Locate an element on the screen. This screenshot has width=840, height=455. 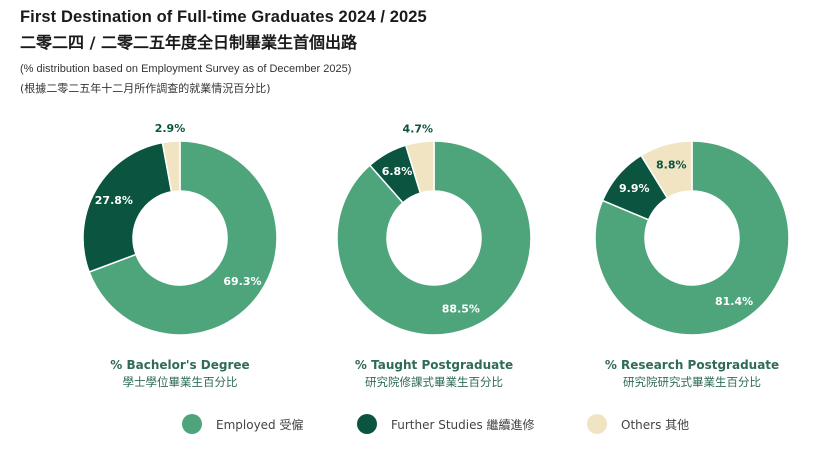
data-label-others: 4.7% is located at coordinates (418, 129).